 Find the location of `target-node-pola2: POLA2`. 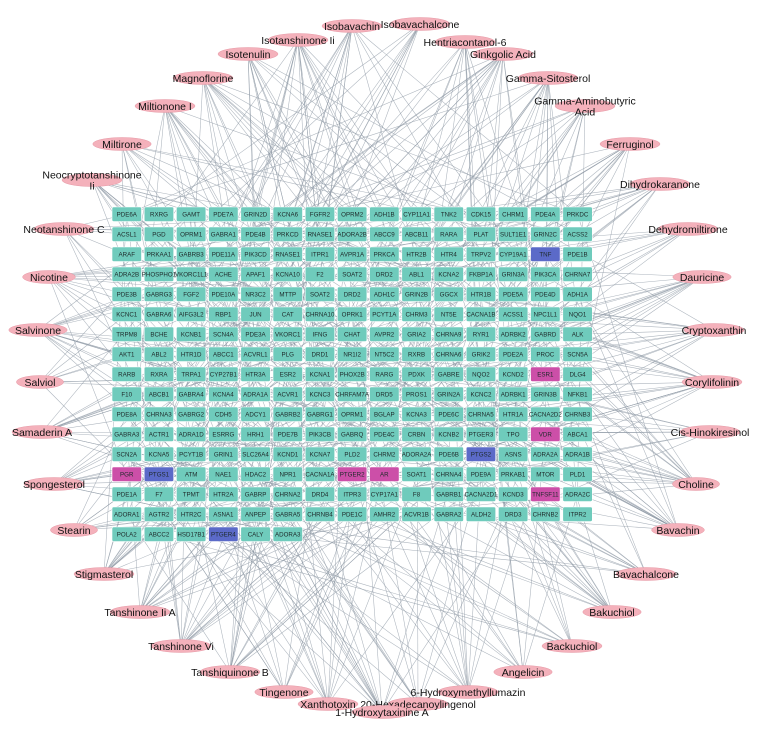

target-node-pola2: POLA2 is located at coordinates (126, 534).